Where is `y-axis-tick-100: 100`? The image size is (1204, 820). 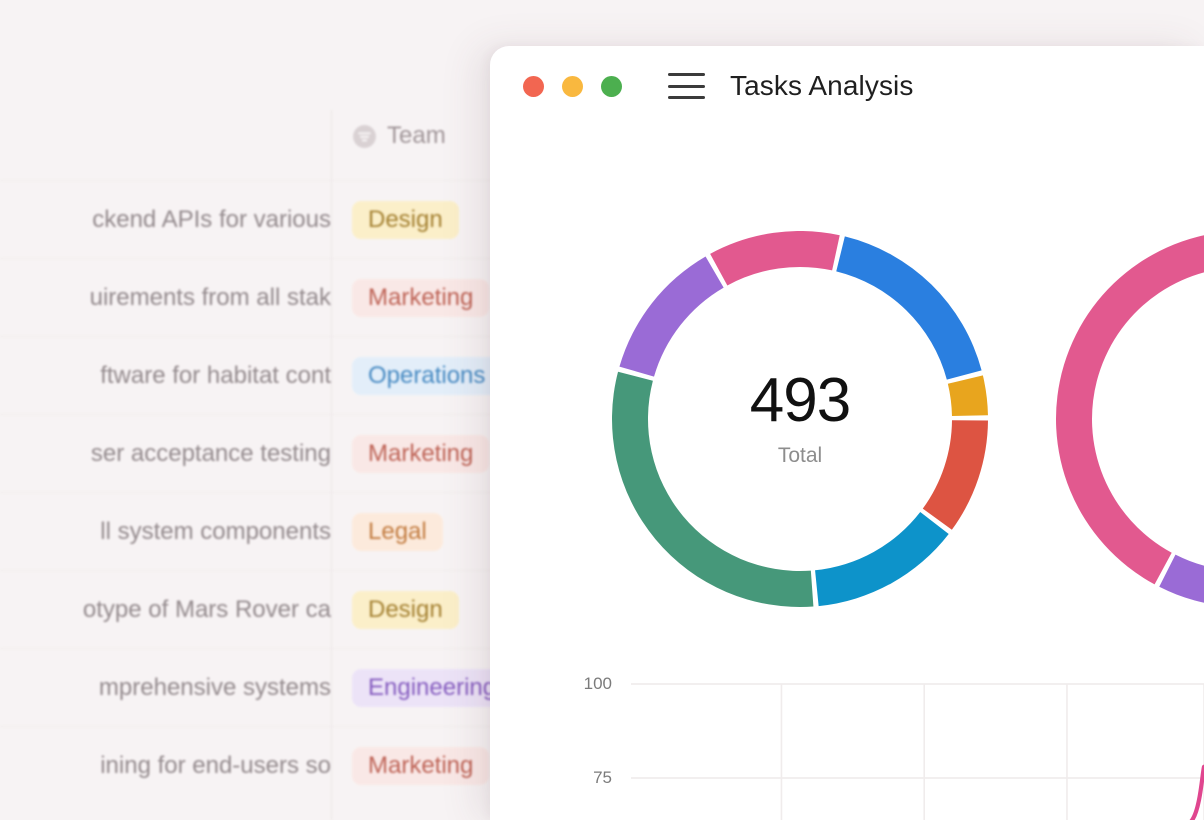 y-axis-tick-100: 100 is located at coordinates (597, 683).